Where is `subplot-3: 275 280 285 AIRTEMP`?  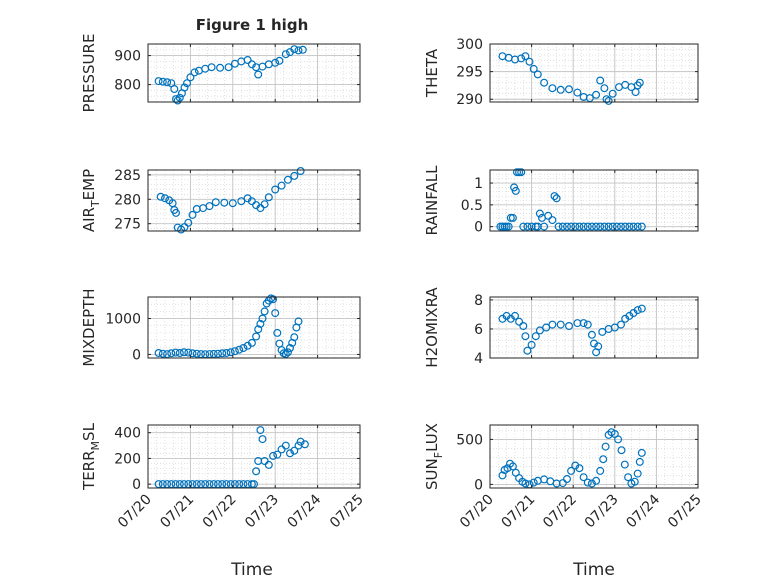 subplot-3: 275 280 285 AIRTEMP is located at coordinates (220, 200).